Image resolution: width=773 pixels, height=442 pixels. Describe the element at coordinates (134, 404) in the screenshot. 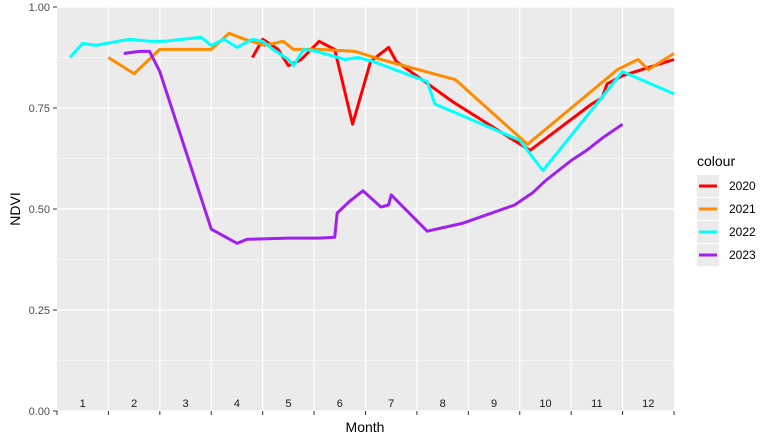

I see `month-label: 2` at that location.